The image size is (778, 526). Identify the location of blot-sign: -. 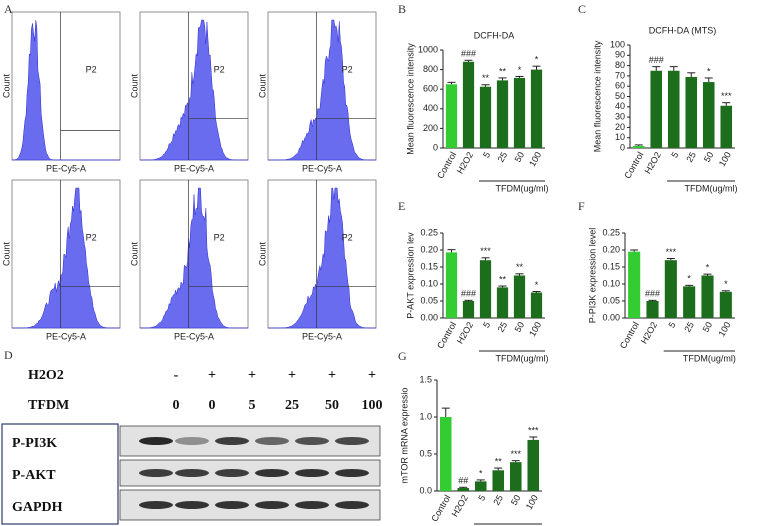
(176, 375).